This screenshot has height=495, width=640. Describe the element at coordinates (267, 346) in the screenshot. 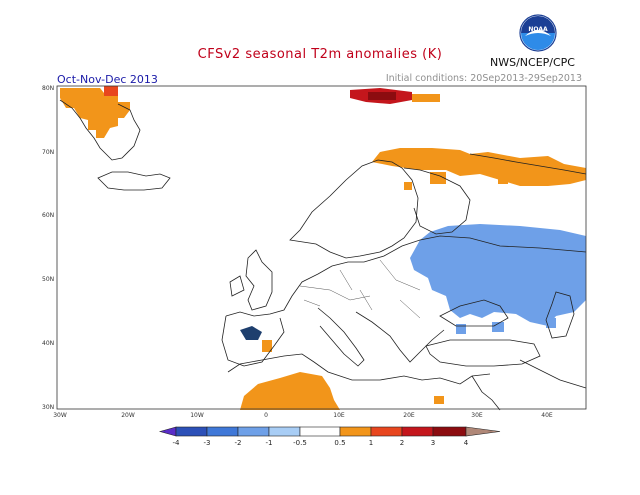

I see `region-spain-spot` at that location.